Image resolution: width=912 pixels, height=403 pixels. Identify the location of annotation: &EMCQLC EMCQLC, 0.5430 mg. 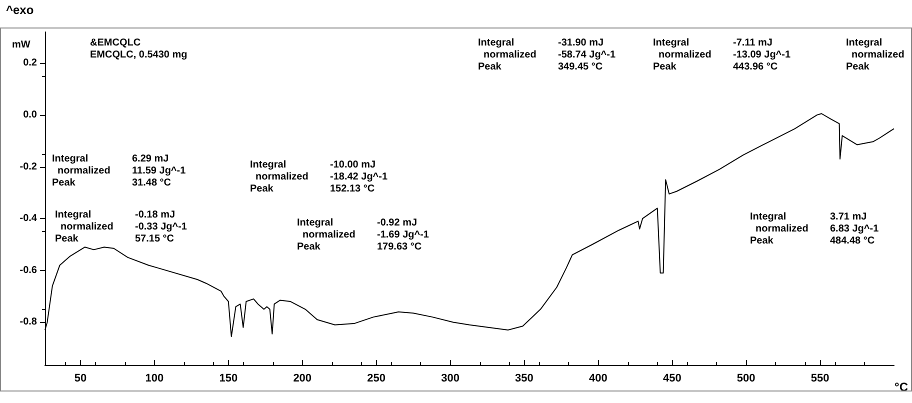
(139, 49).